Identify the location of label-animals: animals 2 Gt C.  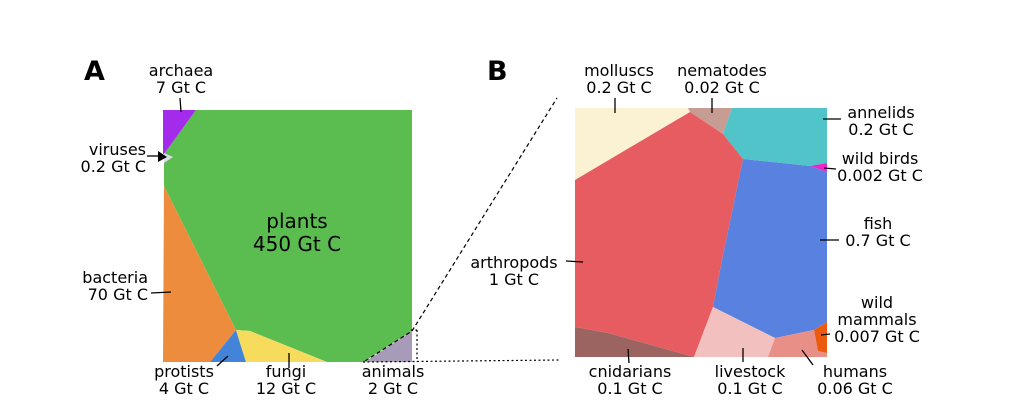
(393, 380).